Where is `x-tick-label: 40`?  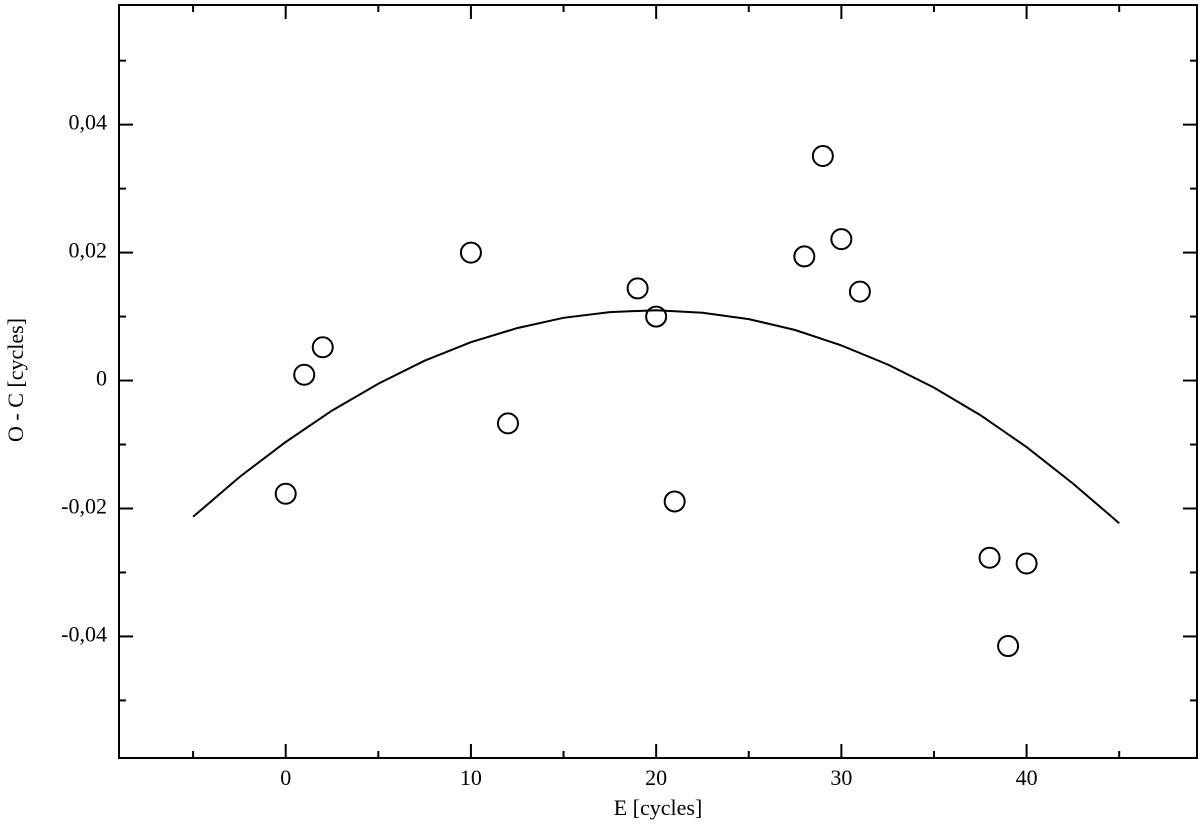
x-tick-label: 40 is located at coordinates (1027, 777).